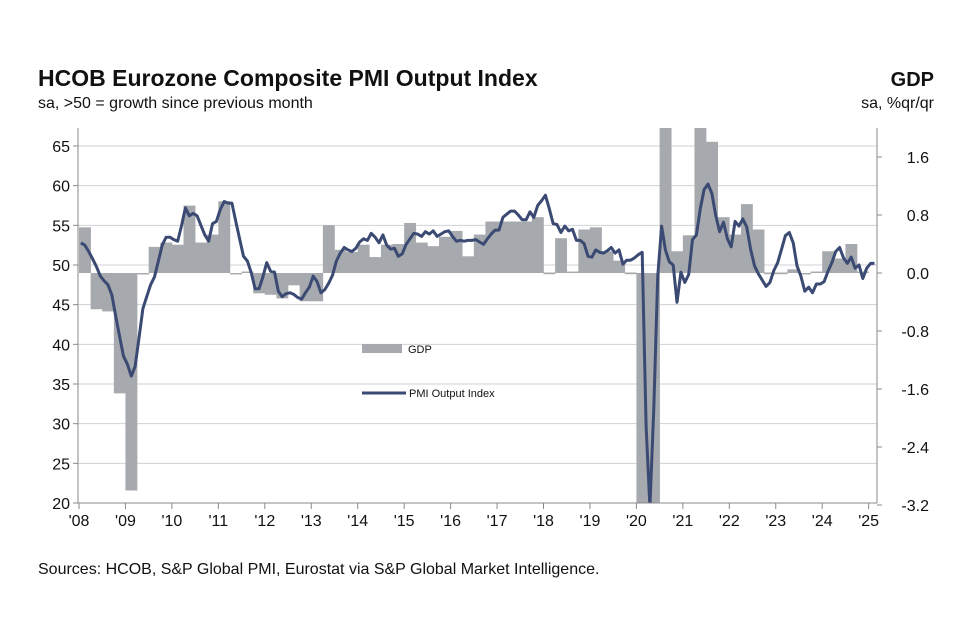 The height and width of the screenshot is (621, 958). What do you see at coordinates (288, 78) in the screenshot?
I see `chart-title: HCOB Eurozone Composite PMI Output Index` at bounding box center [288, 78].